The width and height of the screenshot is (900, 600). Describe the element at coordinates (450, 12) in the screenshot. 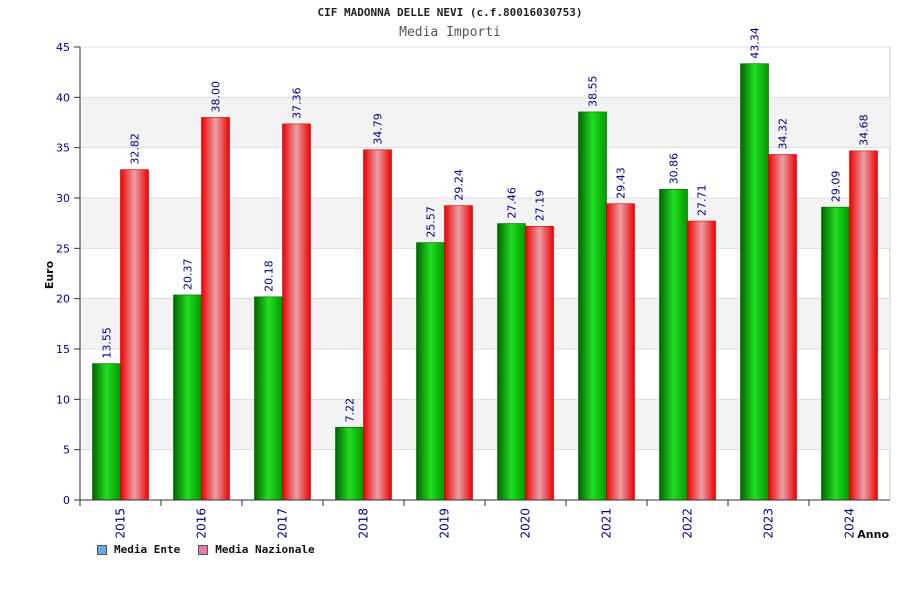

I see `chart-title: CIF MADONNA DELLE NEVI (c.f.80016030753)` at that location.